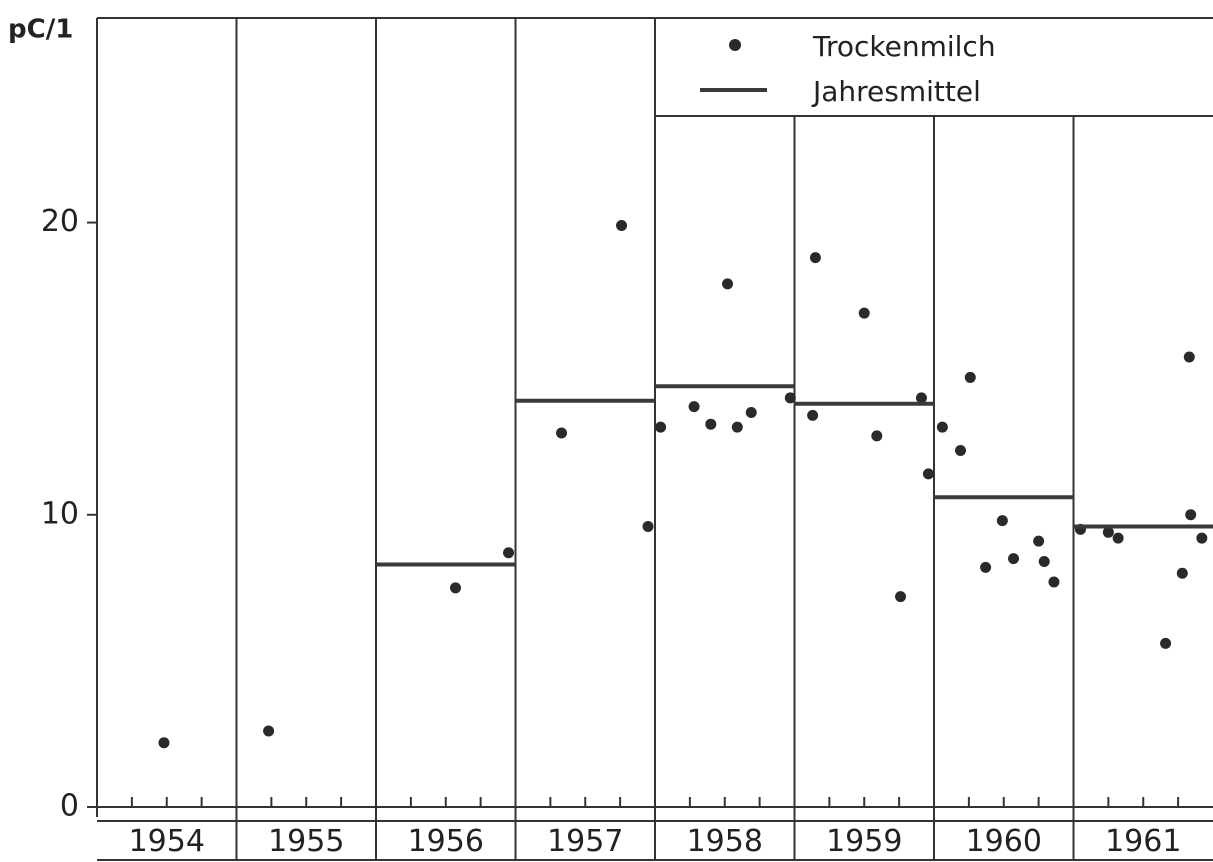 Image resolution: width=1213 pixels, height=862 pixels. I want to click on x-tick-label: 1959, so click(864, 841).